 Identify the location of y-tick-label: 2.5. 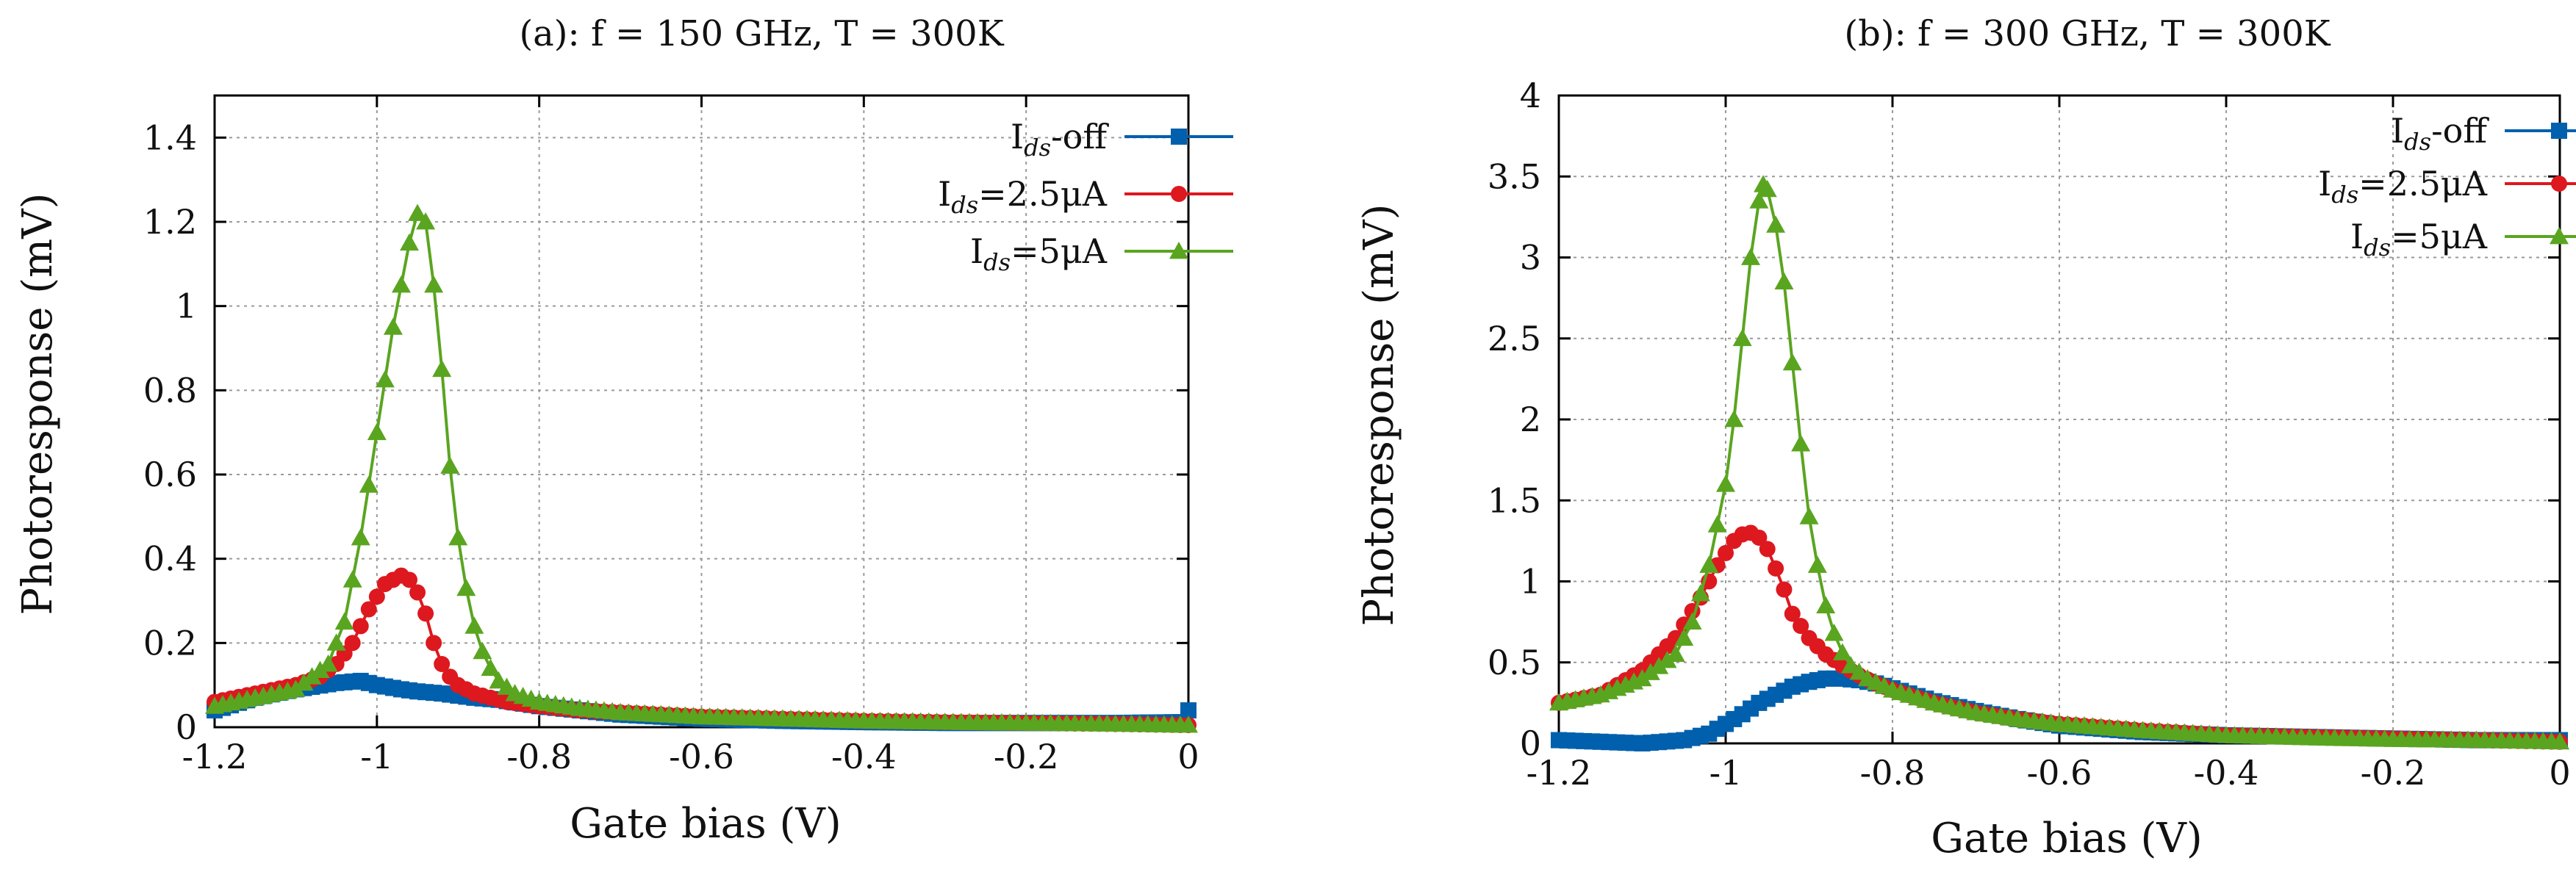
(1514, 338).